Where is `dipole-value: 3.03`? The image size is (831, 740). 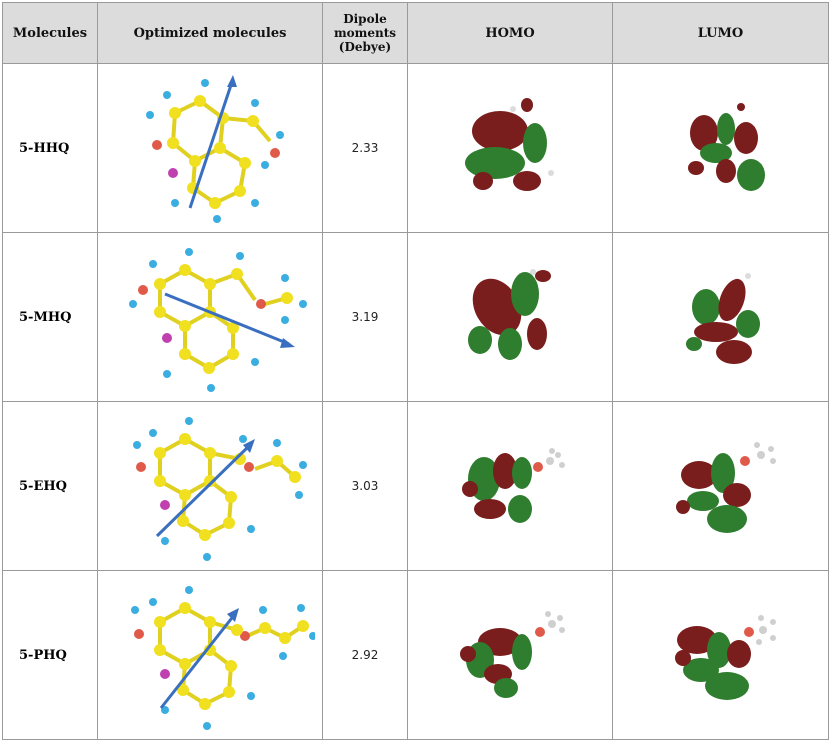
dipole-value: 3.03 is located at coordinates (365, 486).